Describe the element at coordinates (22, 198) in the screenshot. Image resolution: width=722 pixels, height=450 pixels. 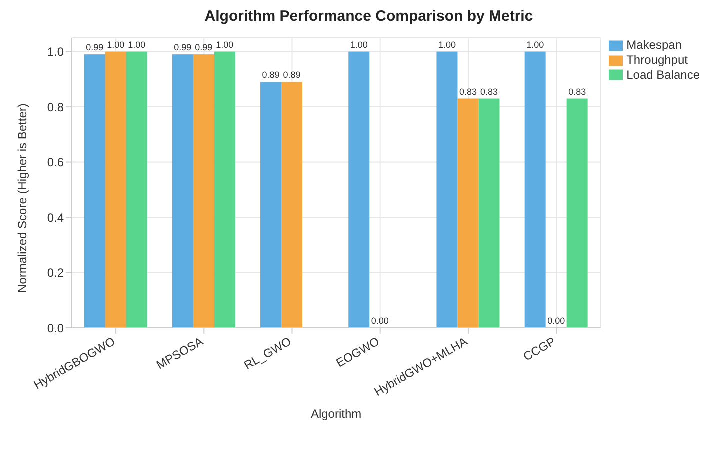
I see `y-axis-title: Normalized Score (Higher is Better)` at that location.